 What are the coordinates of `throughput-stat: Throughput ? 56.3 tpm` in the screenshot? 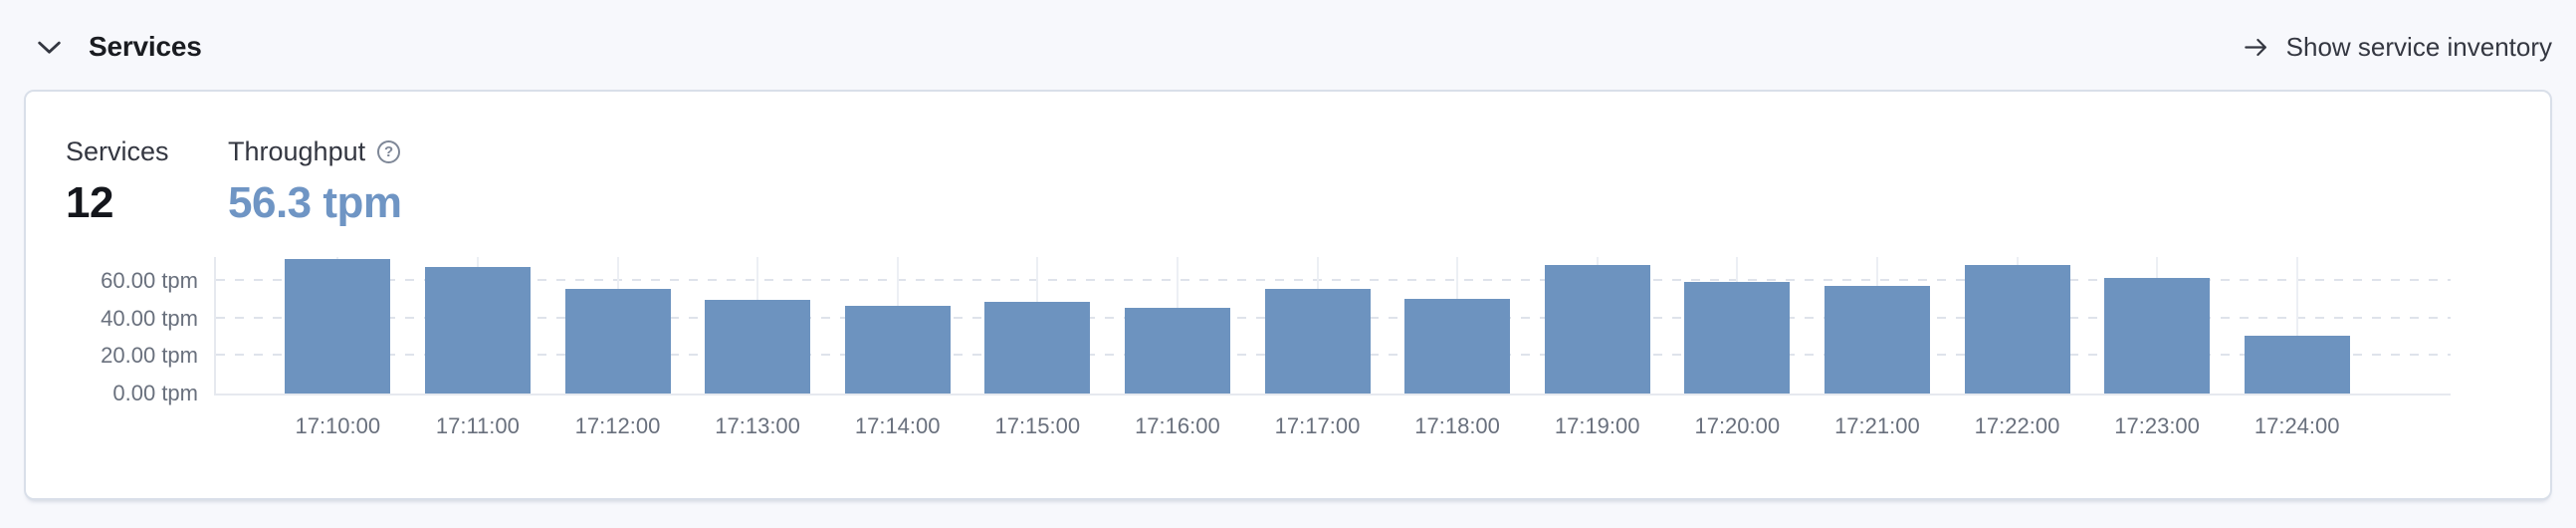 It's located at (315, 181).